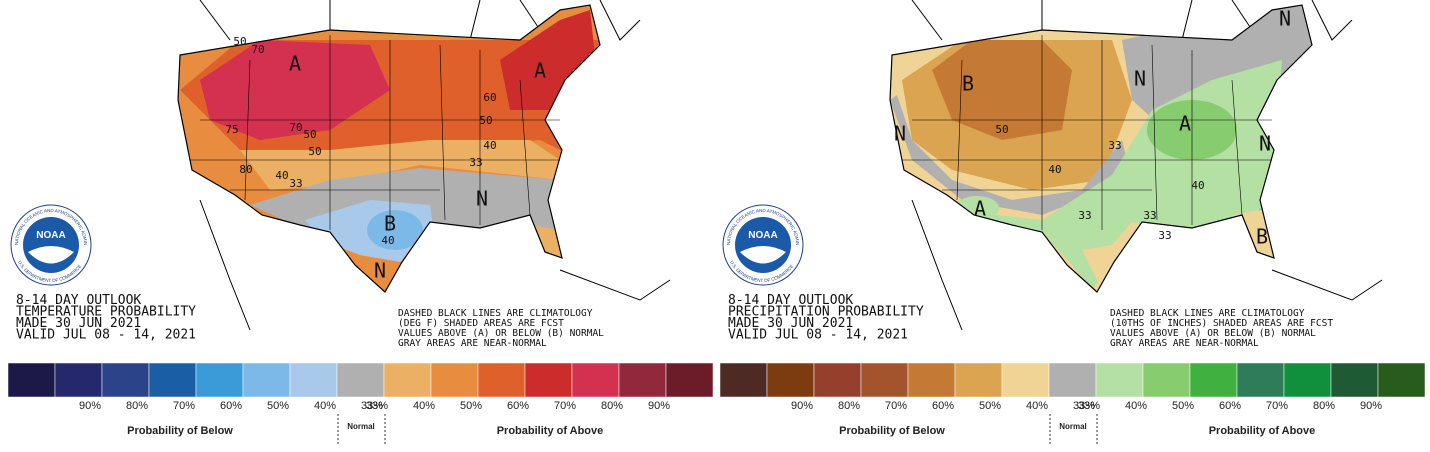 Image resolution: width=1430 pixels, height=452 pixels. Describe the element at coordinates (550, 431) in the screenshot. I see `above-caption: Probability of Above` at that location.